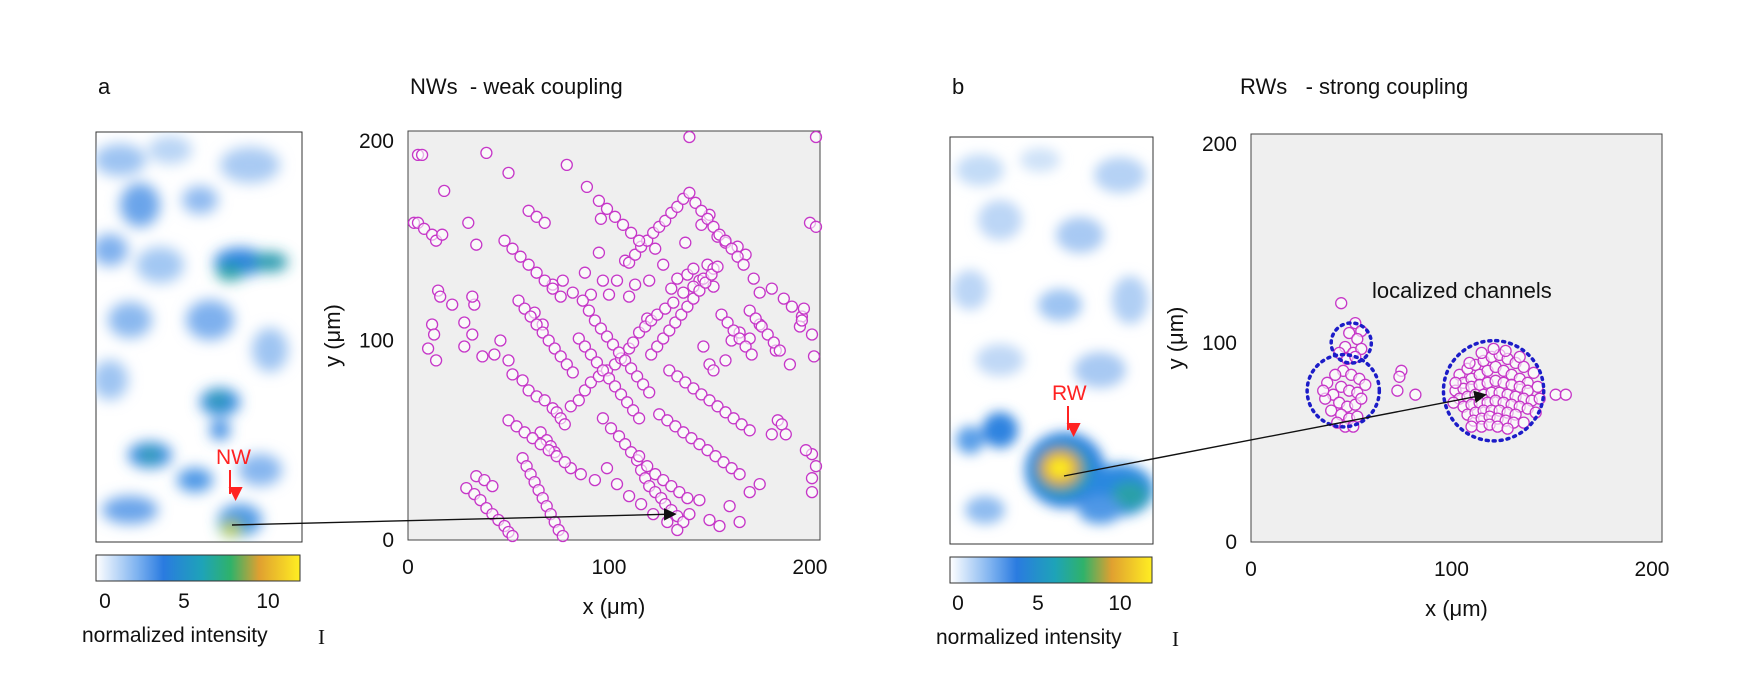 The image size is (1744, 691). What do you see at coordinates (958, 603) in the screenshot?
I see `colorbar-b-tick-0: 0` at bounding box center [958, 603].